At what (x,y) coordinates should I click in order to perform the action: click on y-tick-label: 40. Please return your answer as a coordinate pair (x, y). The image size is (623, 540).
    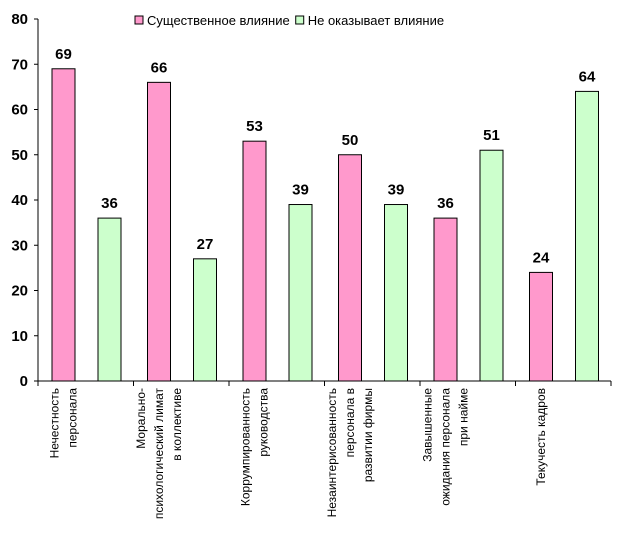
    Looking at the image, I should click on (19, 200).